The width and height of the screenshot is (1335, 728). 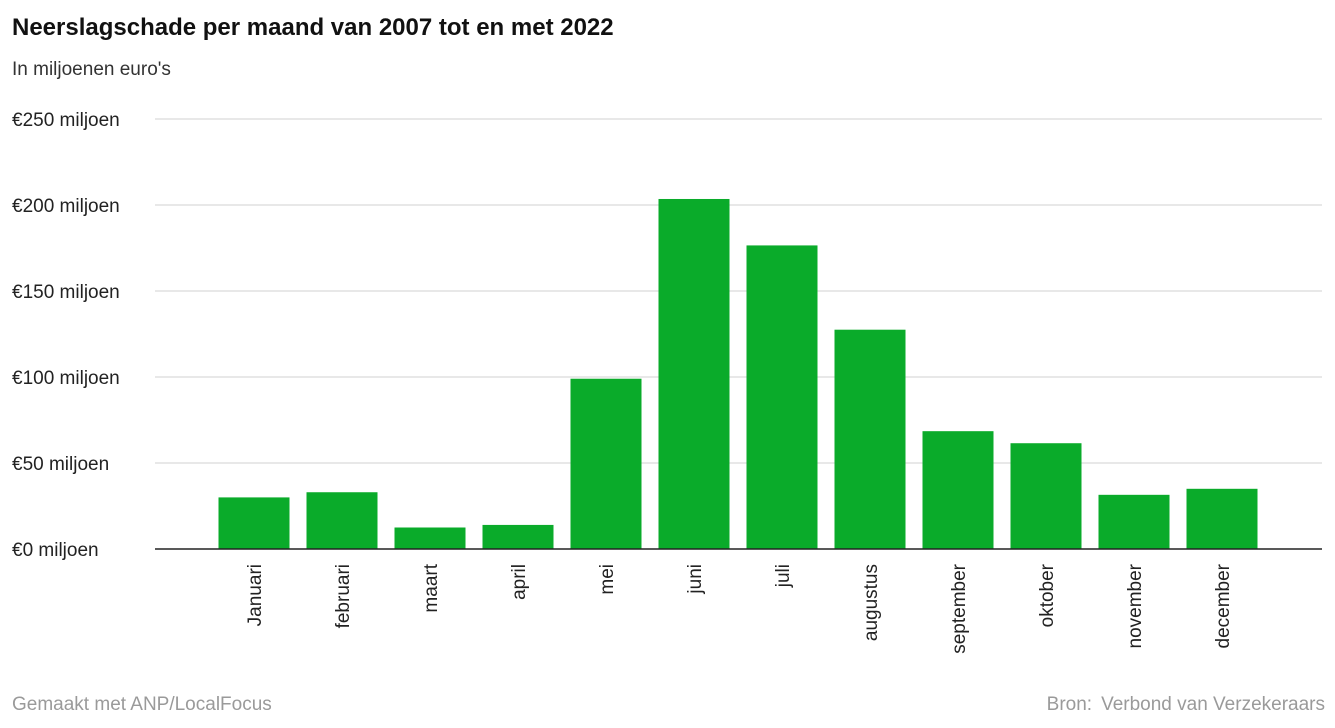 I want to click on x-tick-label: juli, so click(x=783, y=576).